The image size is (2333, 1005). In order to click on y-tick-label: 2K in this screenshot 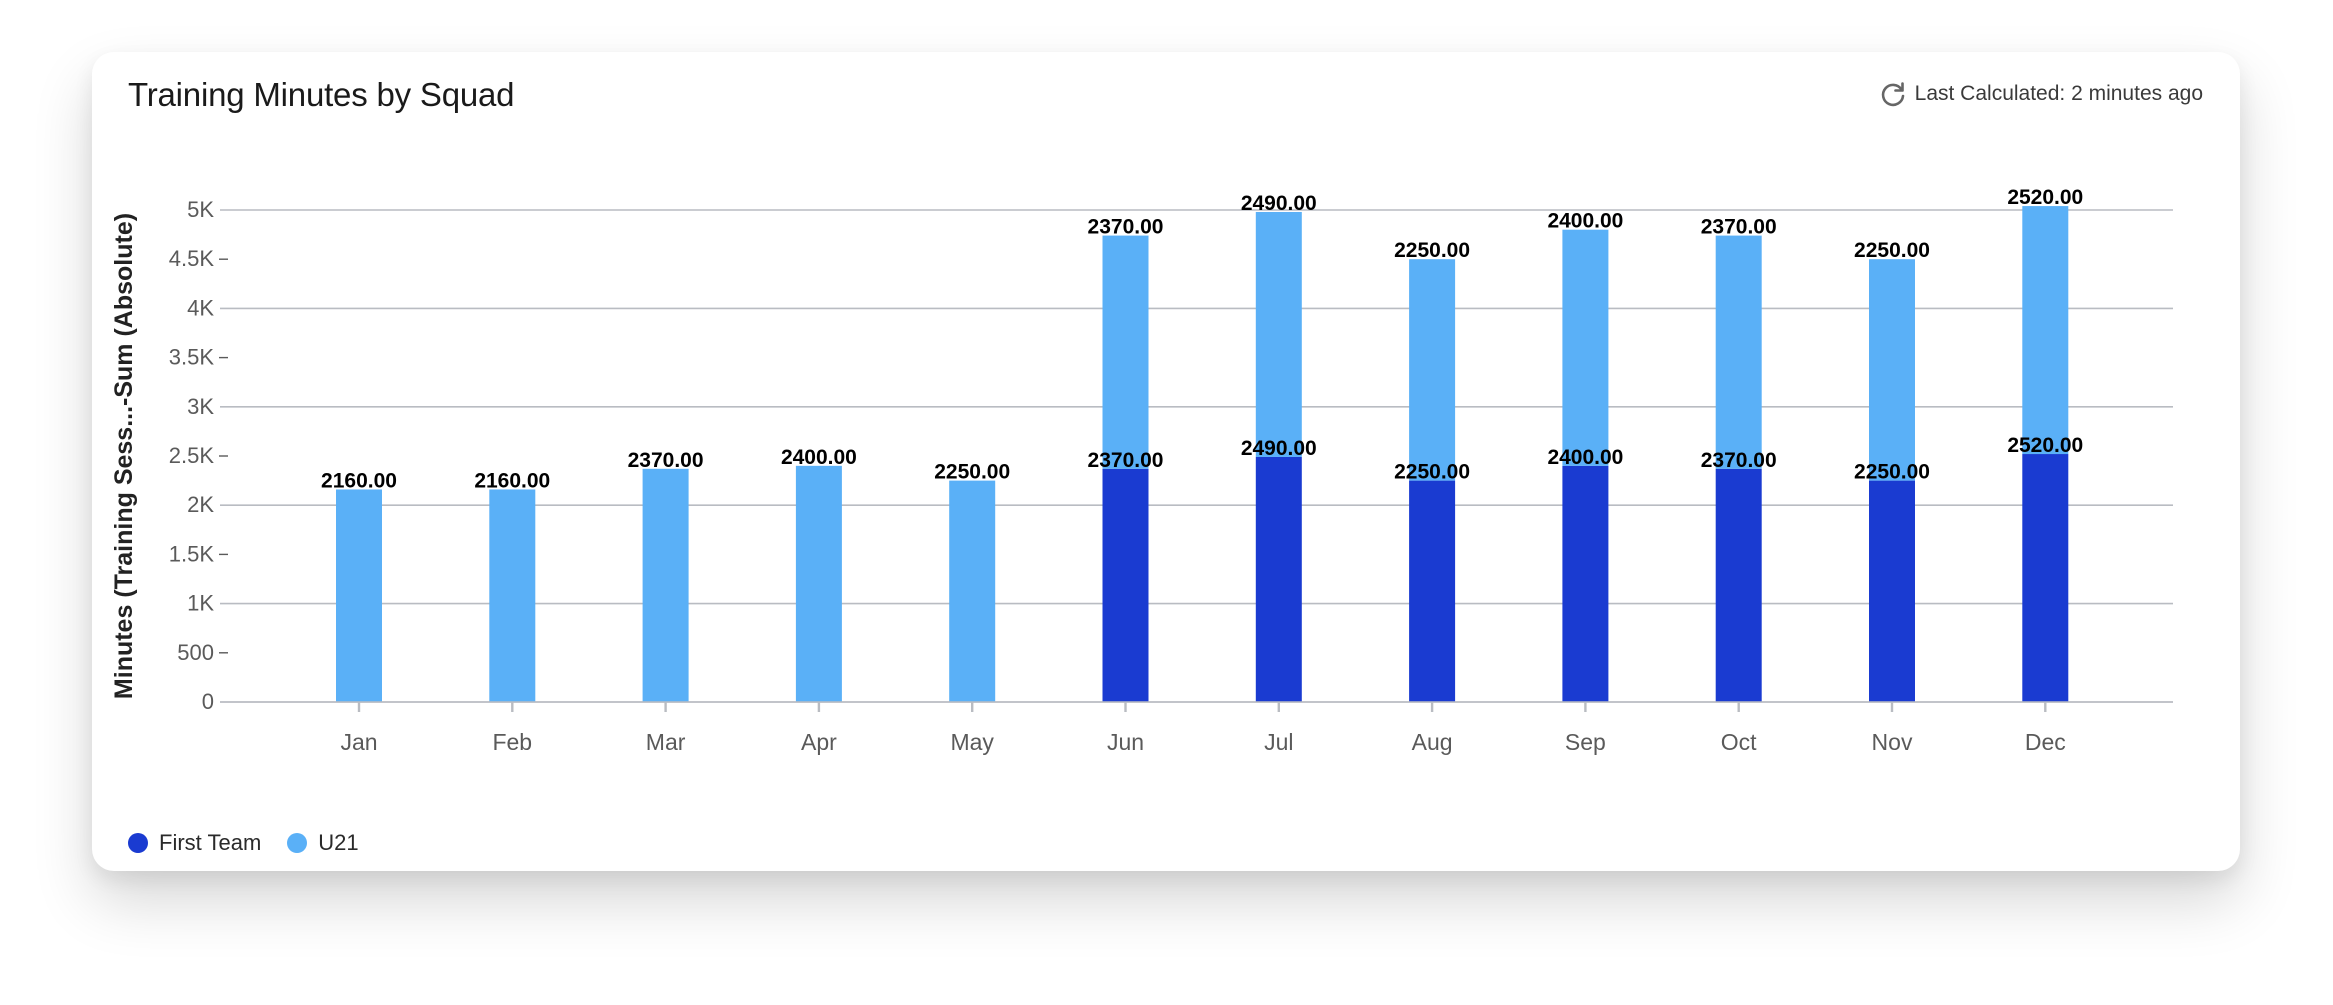, I will do `click(200, 504)`.